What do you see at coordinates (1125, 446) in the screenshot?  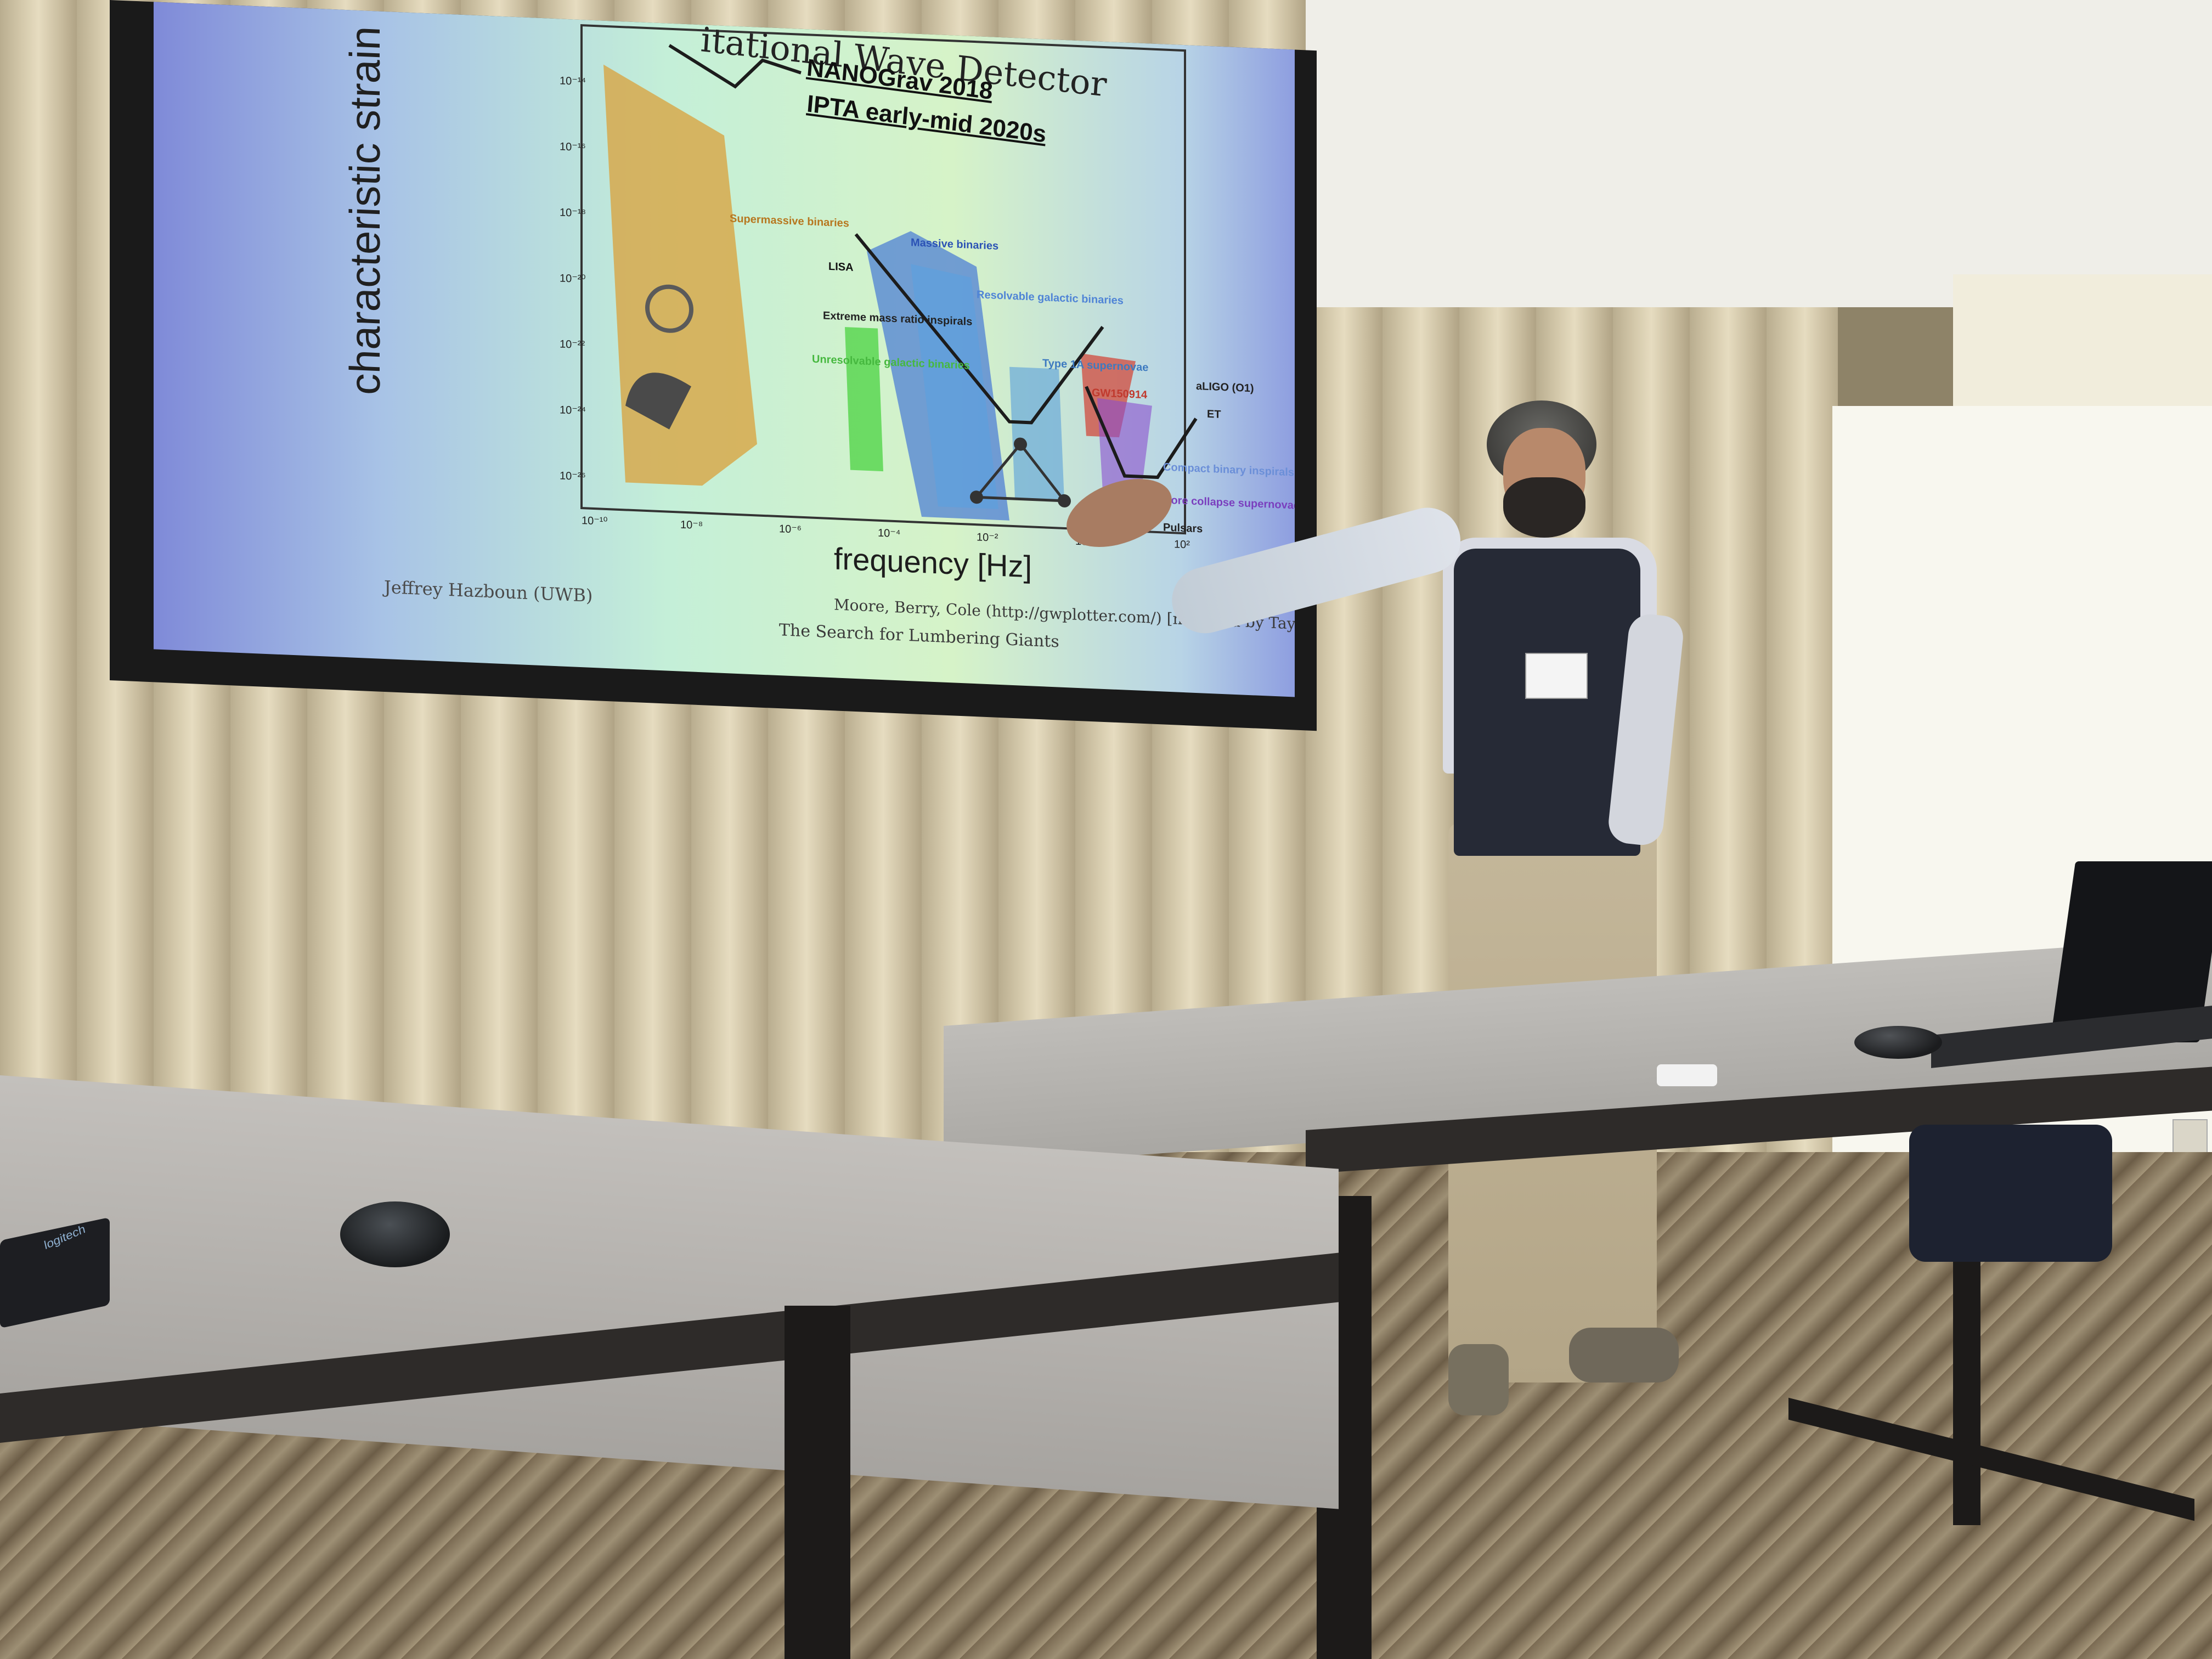 I see `region-core-collapse` at bounding box center [1125, 446].